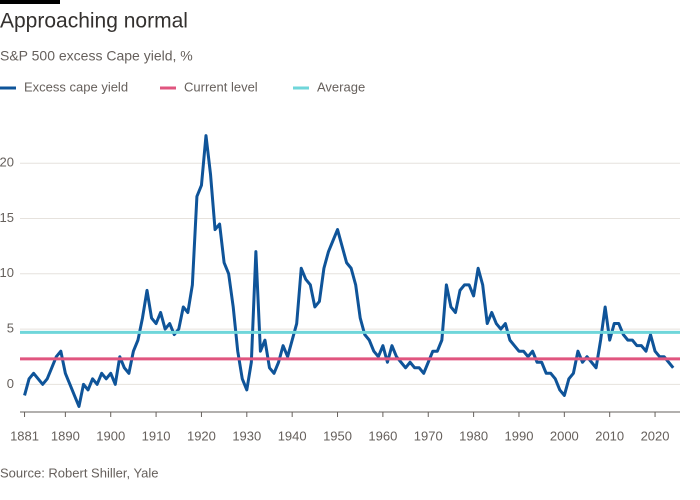  I want to click on x-tick-label: 1950, so click(337, 435).